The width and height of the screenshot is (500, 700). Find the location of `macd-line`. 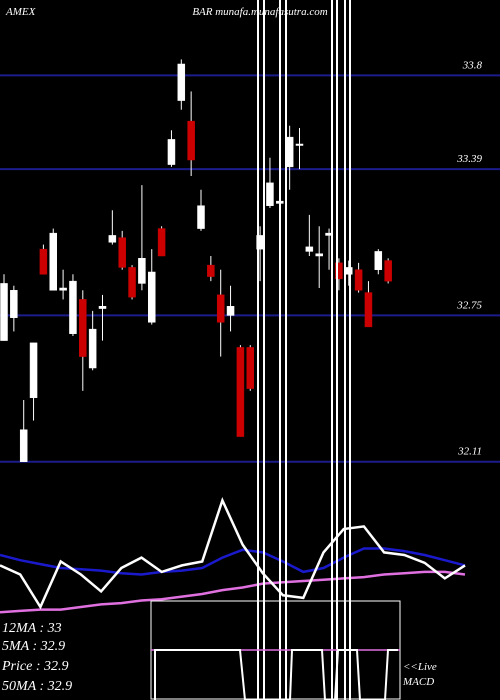

macd-line is located at coordinates (276, 674).